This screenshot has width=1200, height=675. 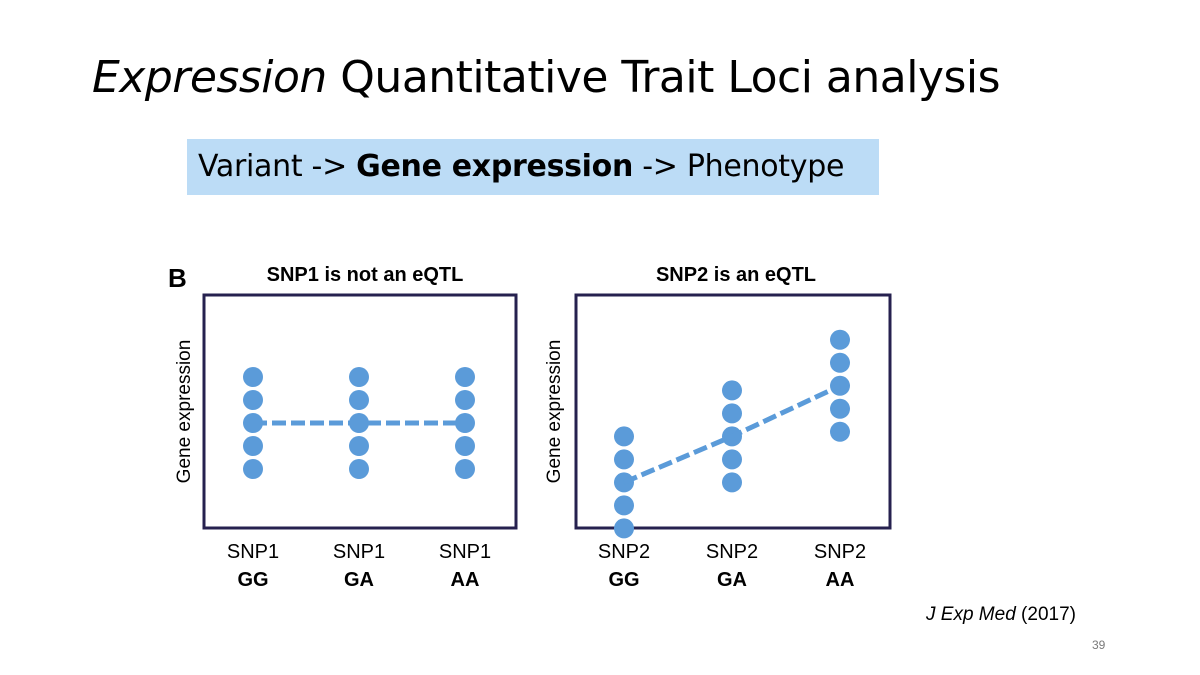 What do you see at coordinates (277, 166) in the screenshot?
I see `flow-variant: Variant ->` at bounding box center [277, 166].